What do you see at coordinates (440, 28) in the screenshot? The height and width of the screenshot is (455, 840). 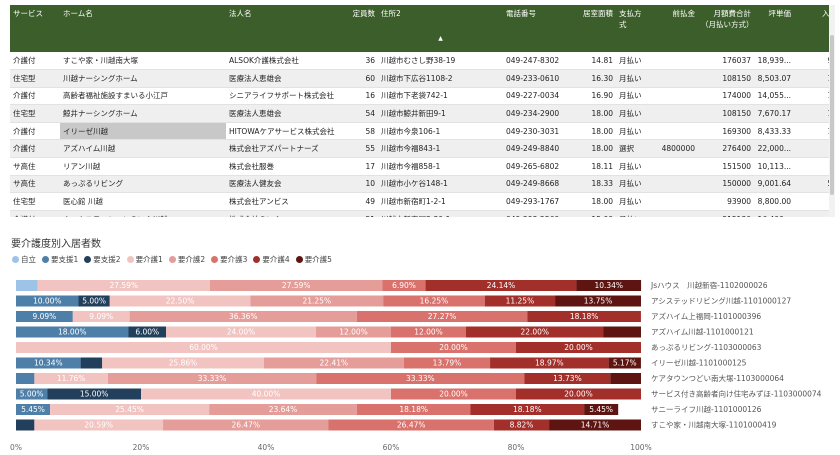 I see `column-header: 住所2 ▲` at bounding box center [440, 28].